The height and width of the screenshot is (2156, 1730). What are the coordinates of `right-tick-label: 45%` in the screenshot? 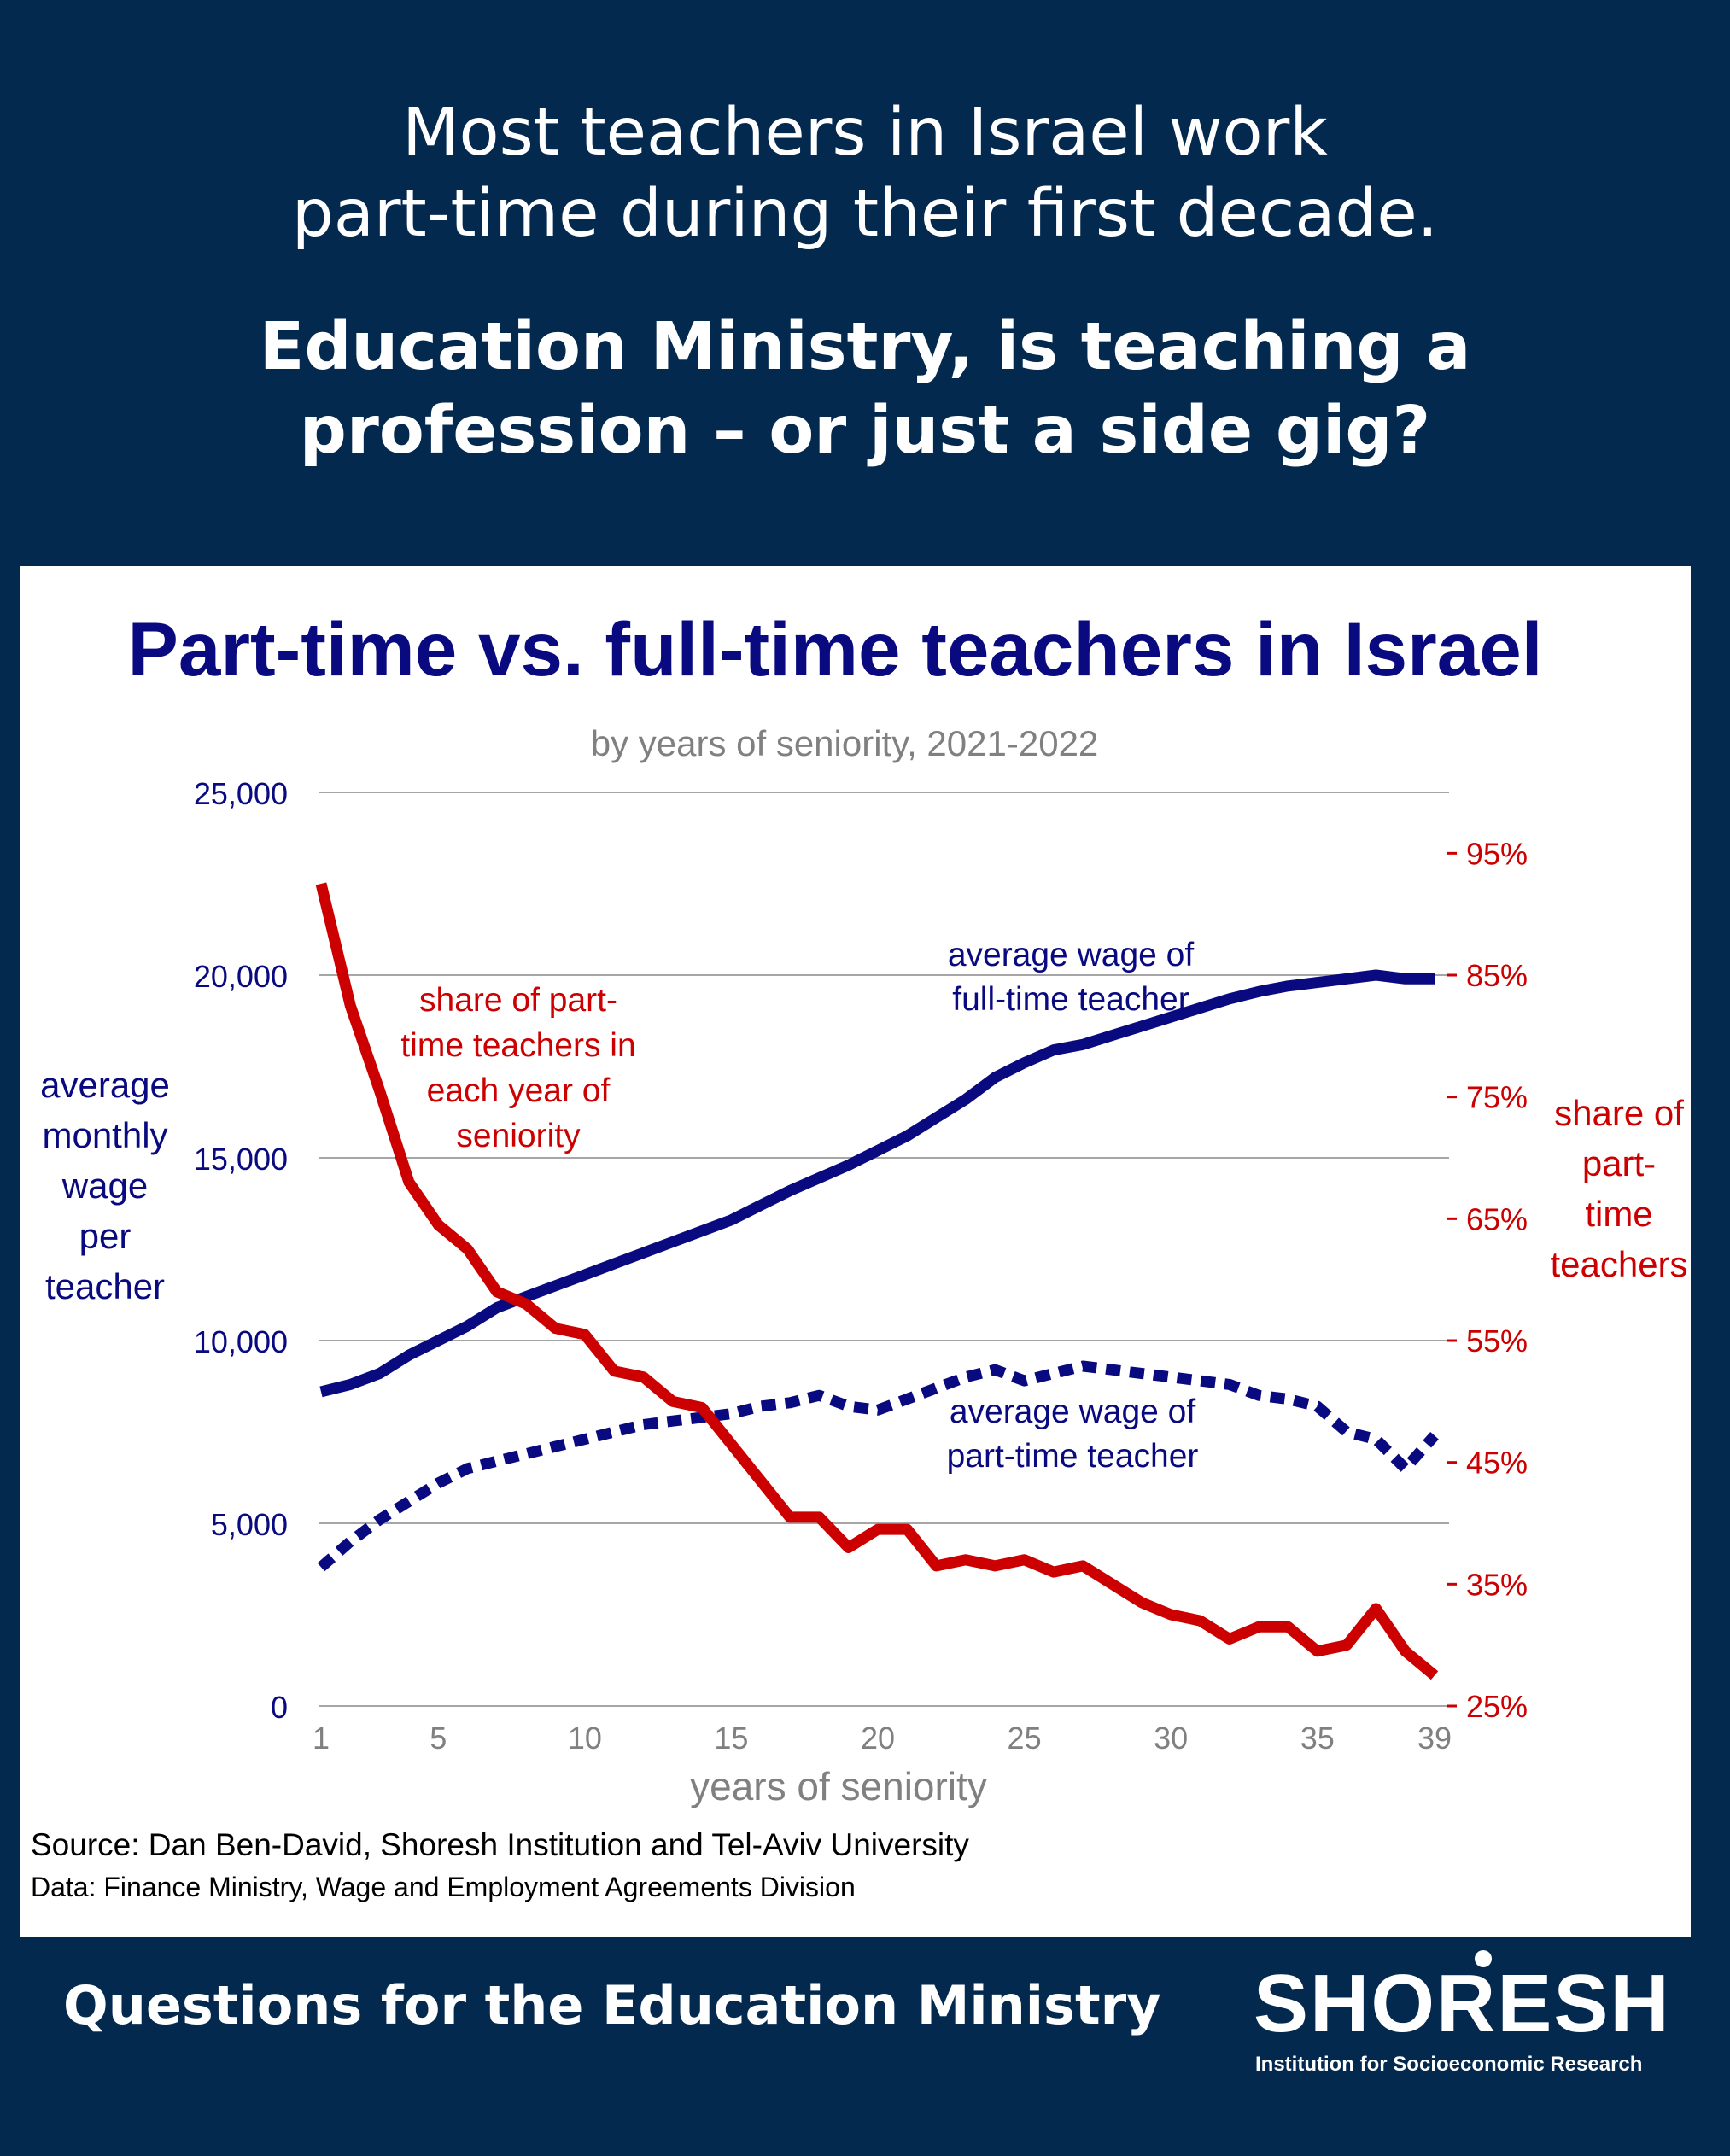 It's located at (1497, 1463).